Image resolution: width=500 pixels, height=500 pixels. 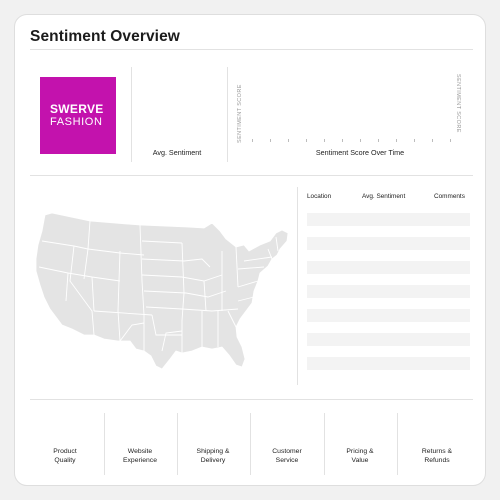 I want to click on category-label-line2: Experience, so click(x=139, y=460).